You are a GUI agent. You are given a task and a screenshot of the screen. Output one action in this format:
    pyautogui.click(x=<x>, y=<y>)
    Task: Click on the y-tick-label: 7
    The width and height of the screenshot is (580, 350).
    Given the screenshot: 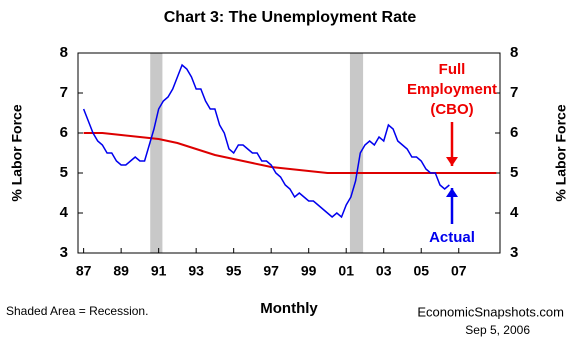 What is the action you would take?
    pyautogui.click(x=64, y=92)
    